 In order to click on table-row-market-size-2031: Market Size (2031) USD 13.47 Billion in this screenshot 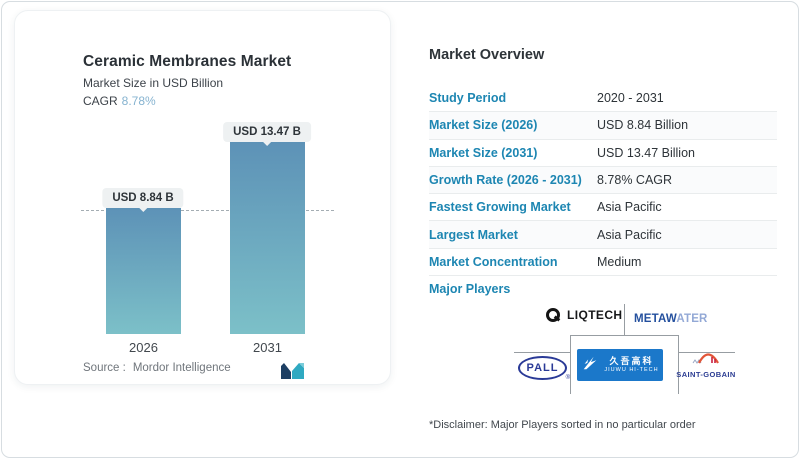, I will do `click(603, 153)`.